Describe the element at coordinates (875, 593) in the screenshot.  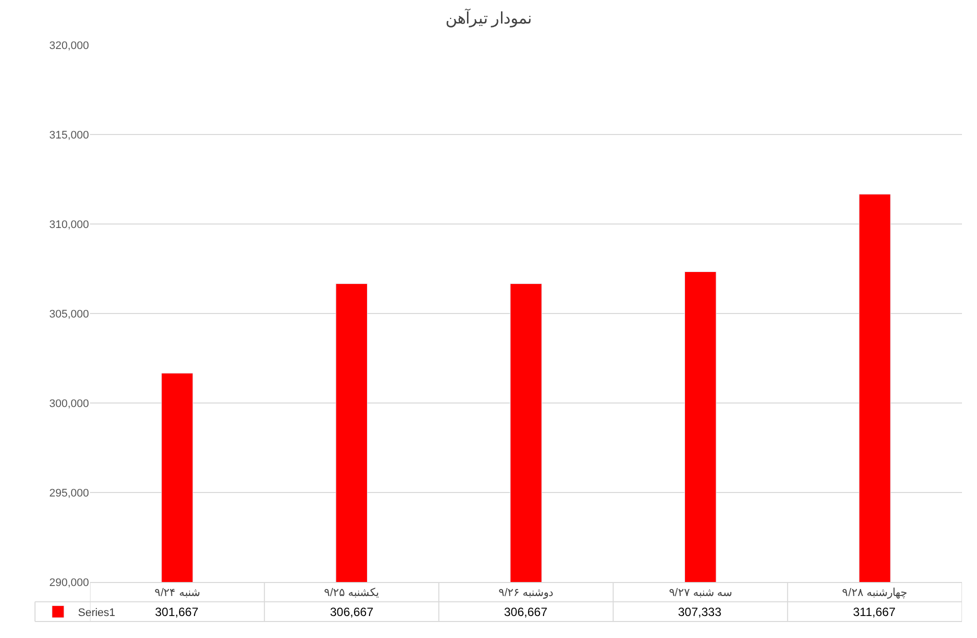
I see `x-tick-label: چهارشنبه ۹/۲۸` at that location.